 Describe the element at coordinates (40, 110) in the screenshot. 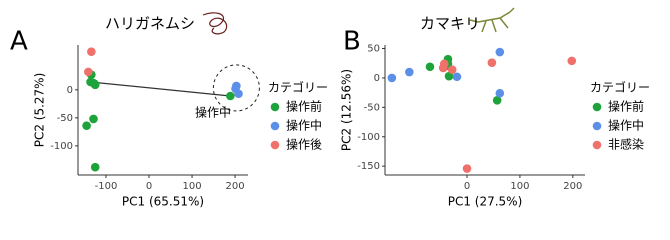

I see `y-axis-title: PC2 (5.27%)` at that location.